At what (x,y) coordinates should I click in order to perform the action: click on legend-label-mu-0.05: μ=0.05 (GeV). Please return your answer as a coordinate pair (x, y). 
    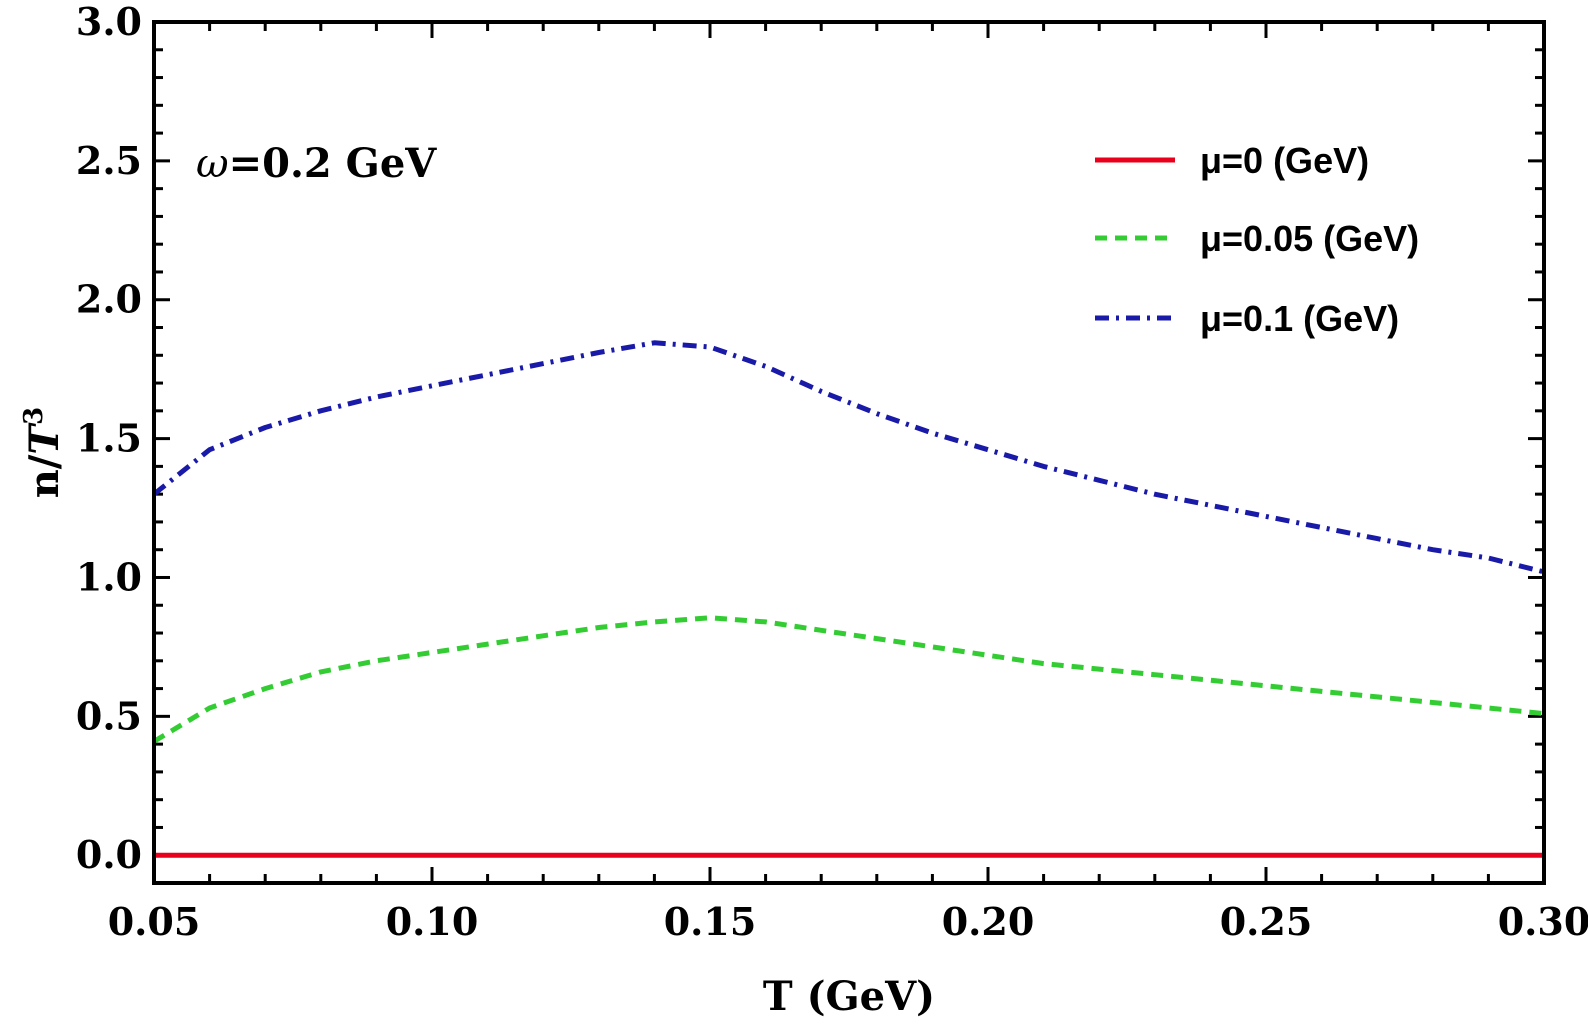
    Looking at the image, I should click on (1309, 238).